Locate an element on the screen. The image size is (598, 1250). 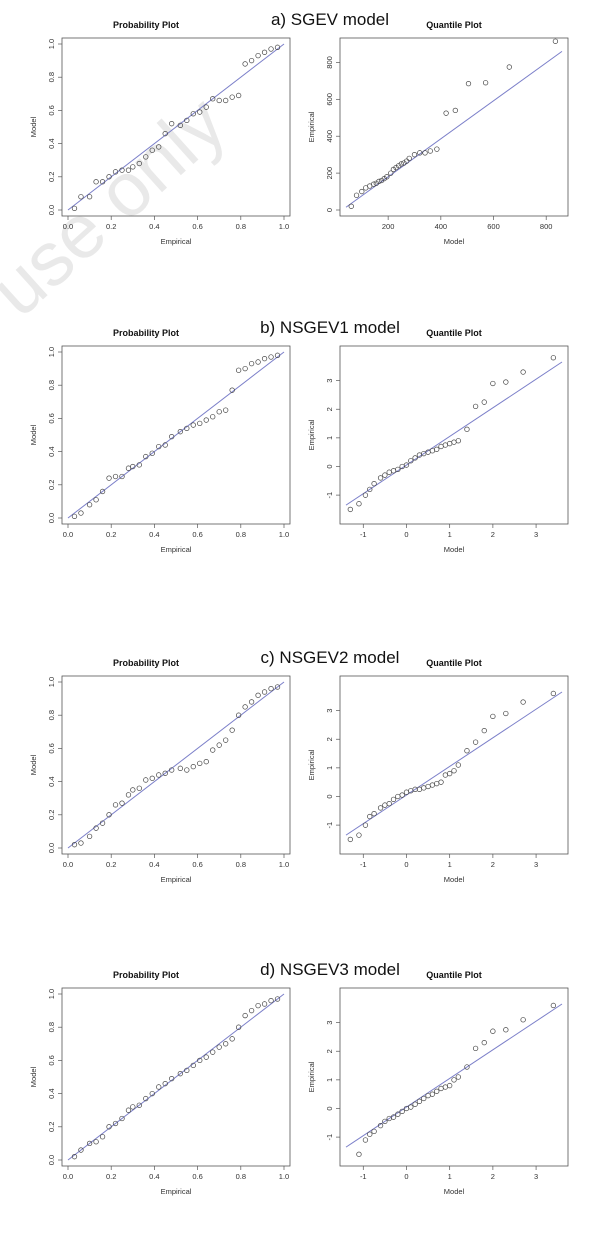
chart-panel-6: Quantile Plot -1 0 1 2 3 -1 0 1 2 3 Model Empirical is located at coordinates (438, 771).